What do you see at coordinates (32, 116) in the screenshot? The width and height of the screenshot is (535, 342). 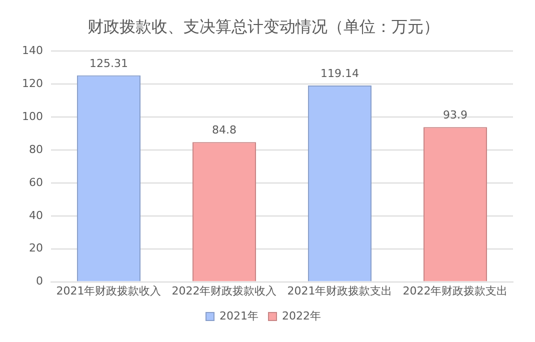 I see `y-tick-label: 100` at bounding box center [32, 116].